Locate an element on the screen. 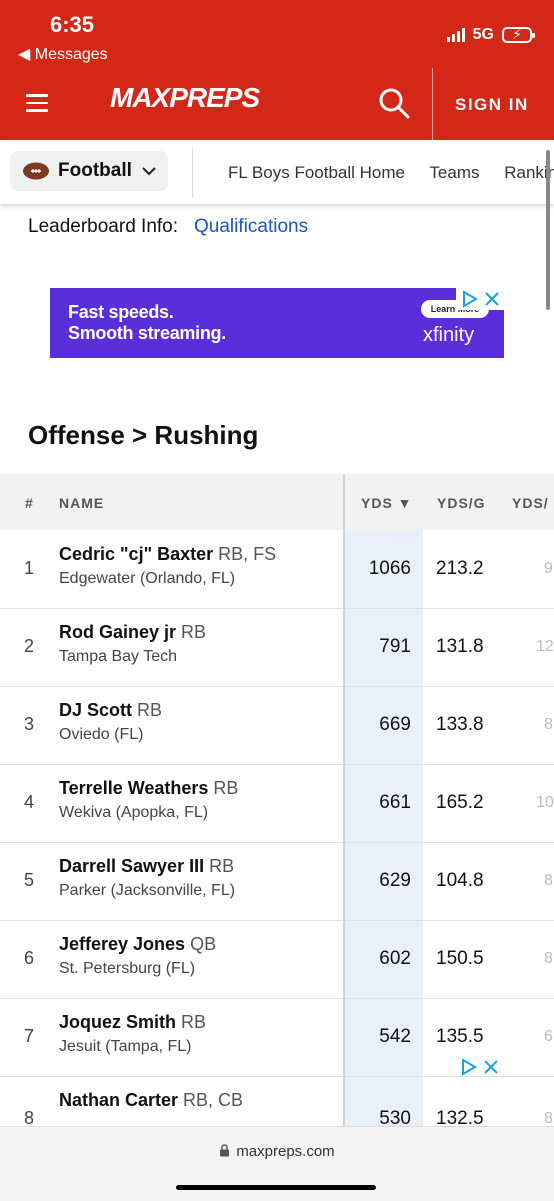 Image resolution: width=554 pixels, height=1201 pixels. qualifications-link: Qualifications is located at coordinates (251, 226).